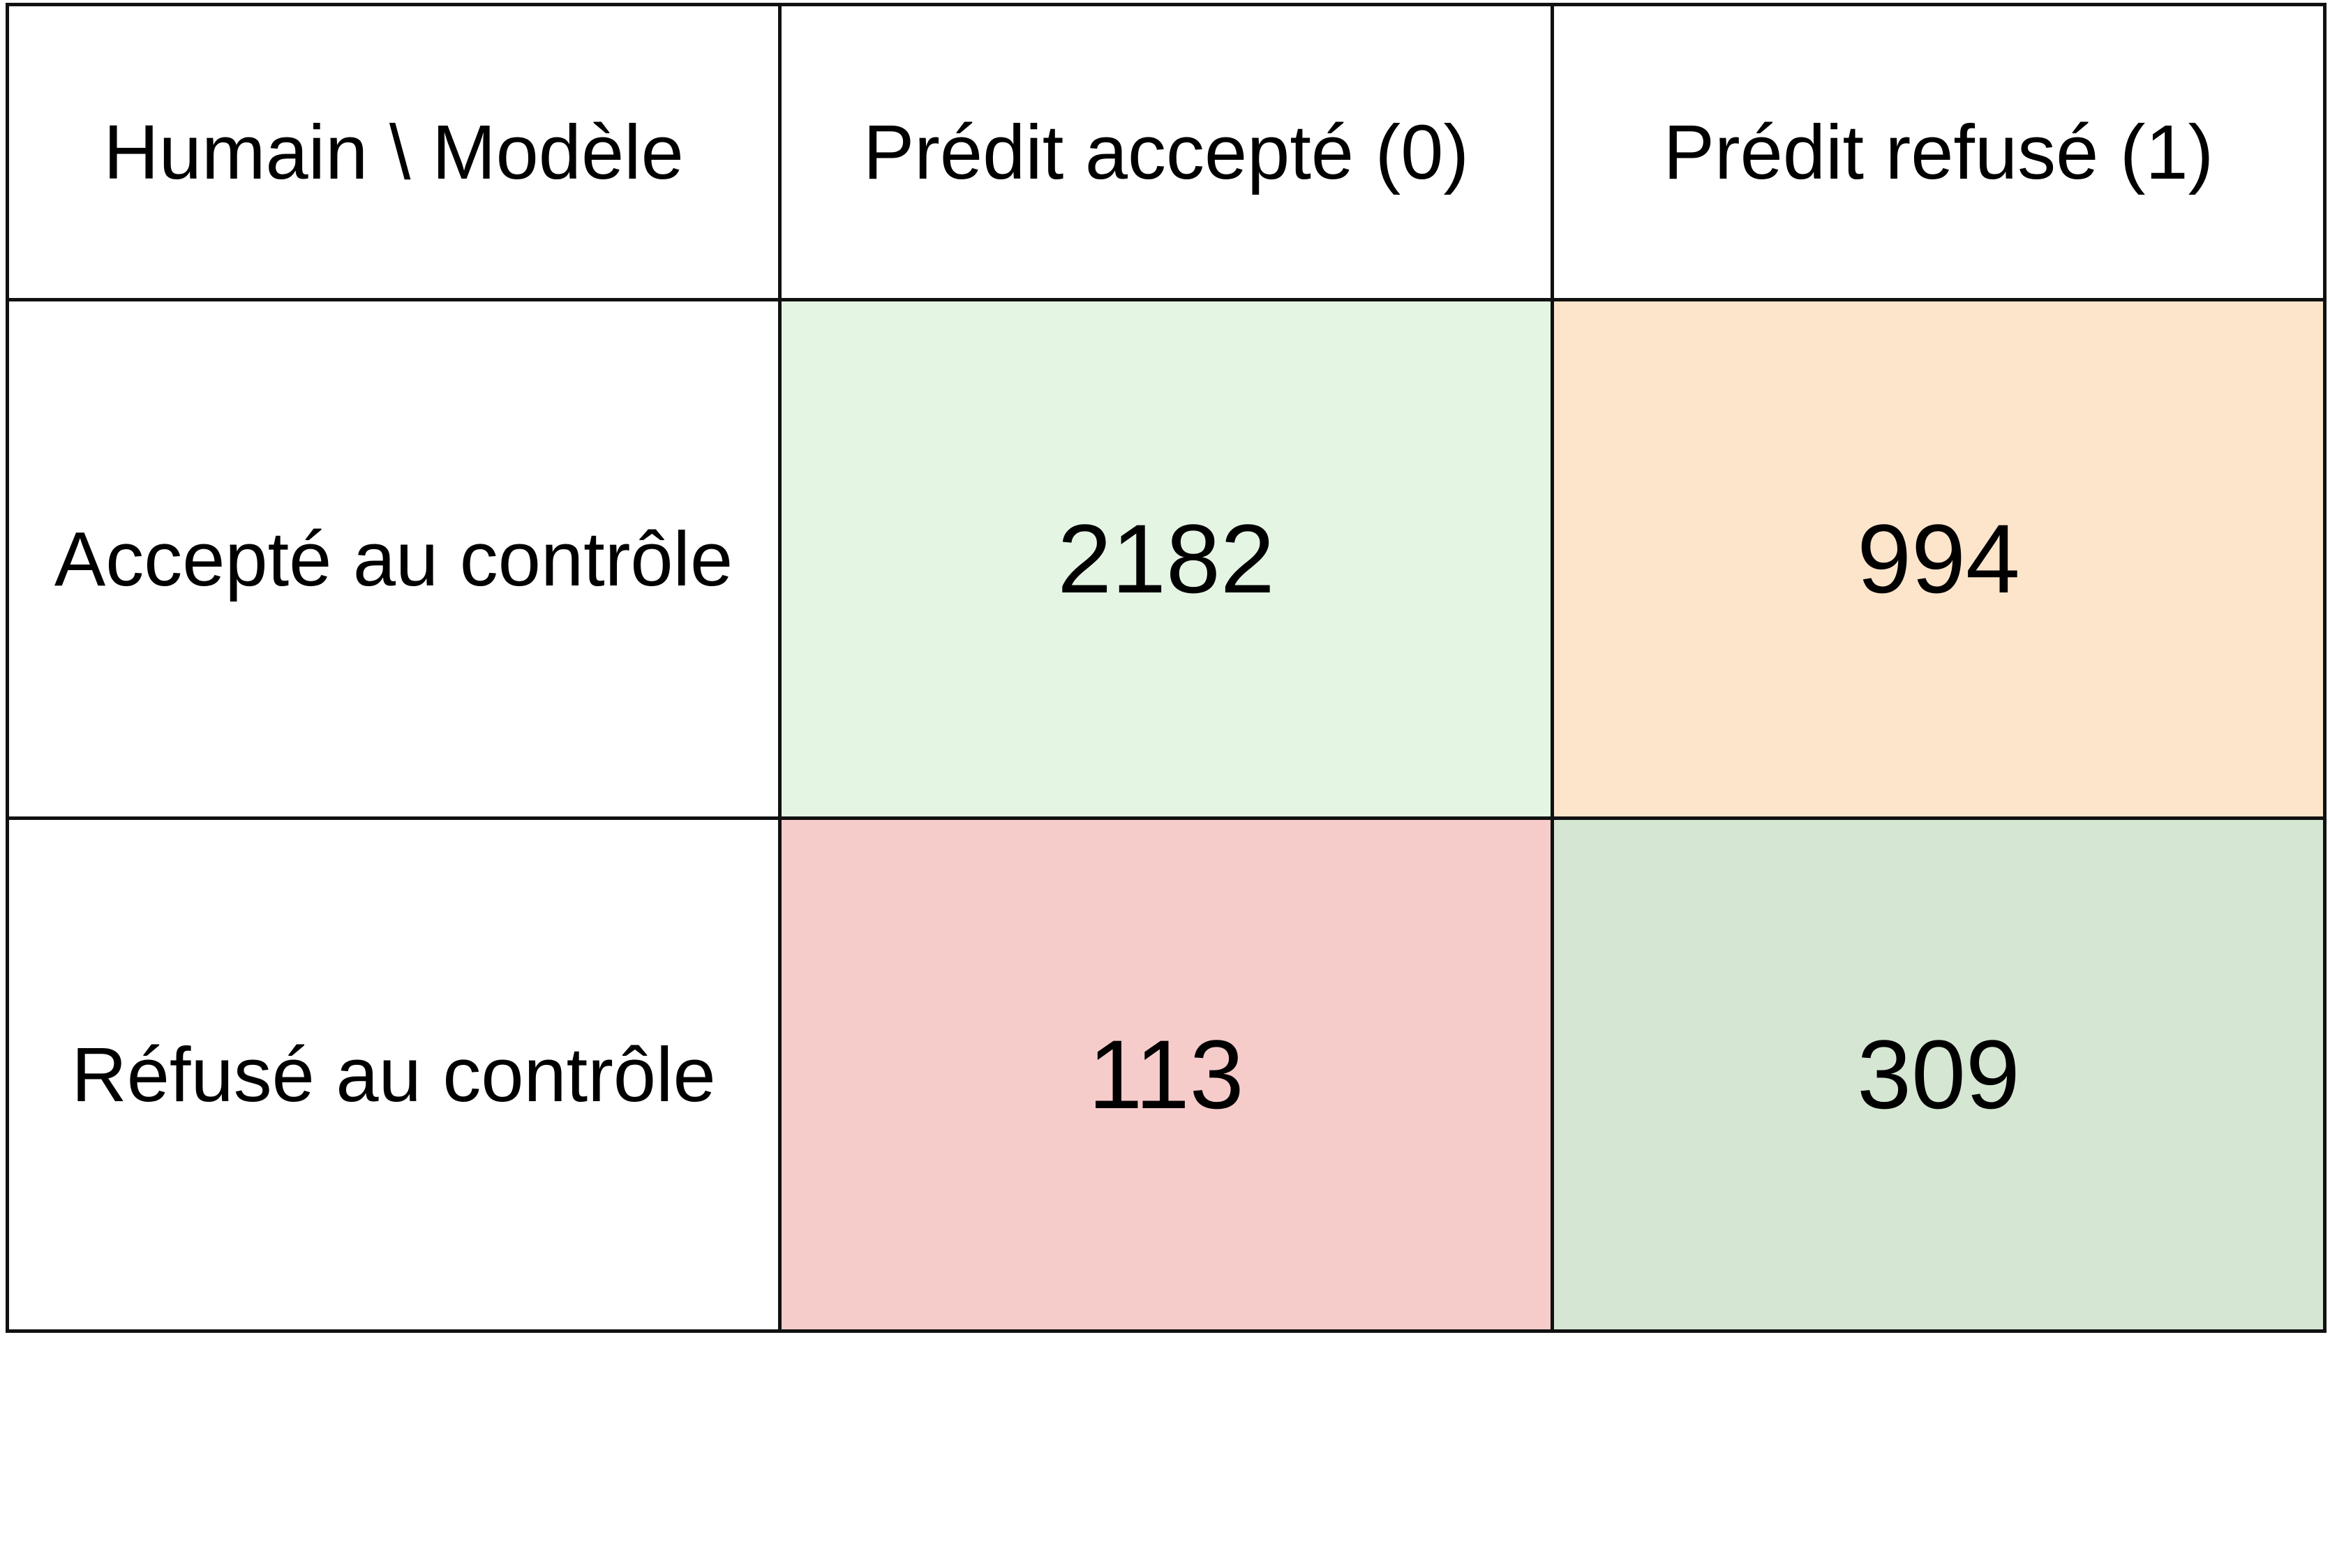 This screenshot has width=2330, height=1568. I want to click on corner-label: Humain \ Modèle, so click(393, 152).